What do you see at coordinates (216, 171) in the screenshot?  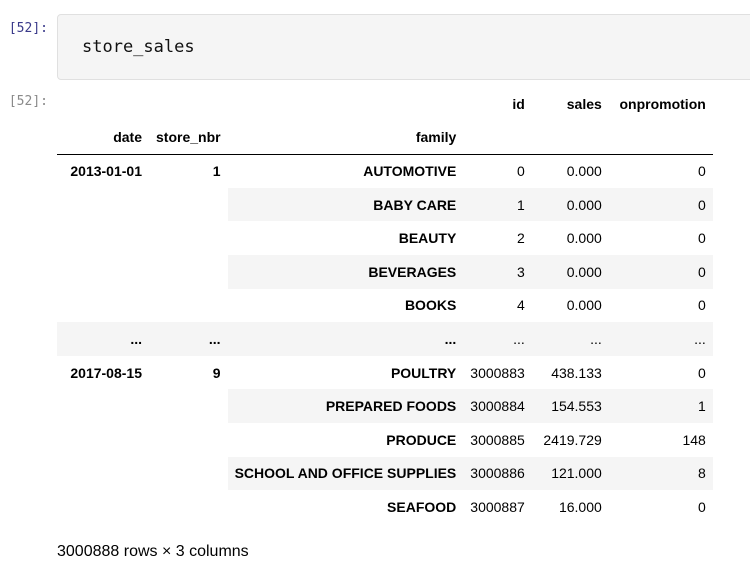 I see `row-store-nbr: 1` at bounding box center [216, 171].